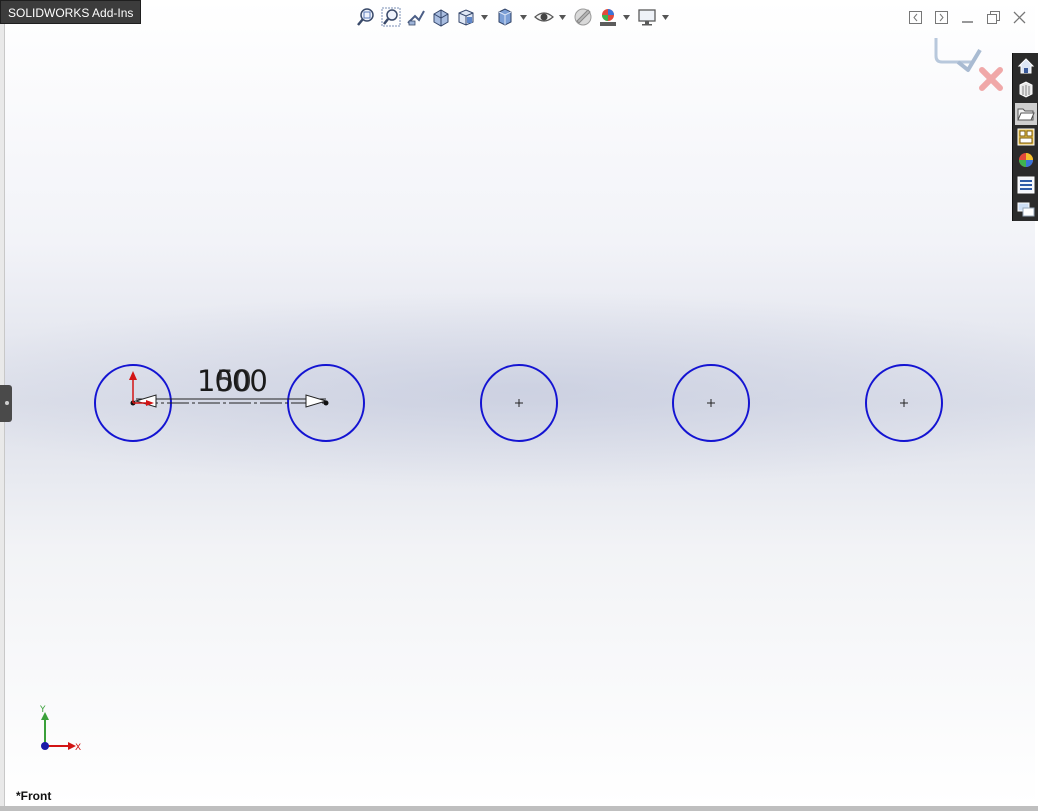 Image resolution: width=1038 pixels, height=811 pixels. Describe the element at coordinates (1019, 17) in the screenshot. I see `close-icon` at that location.